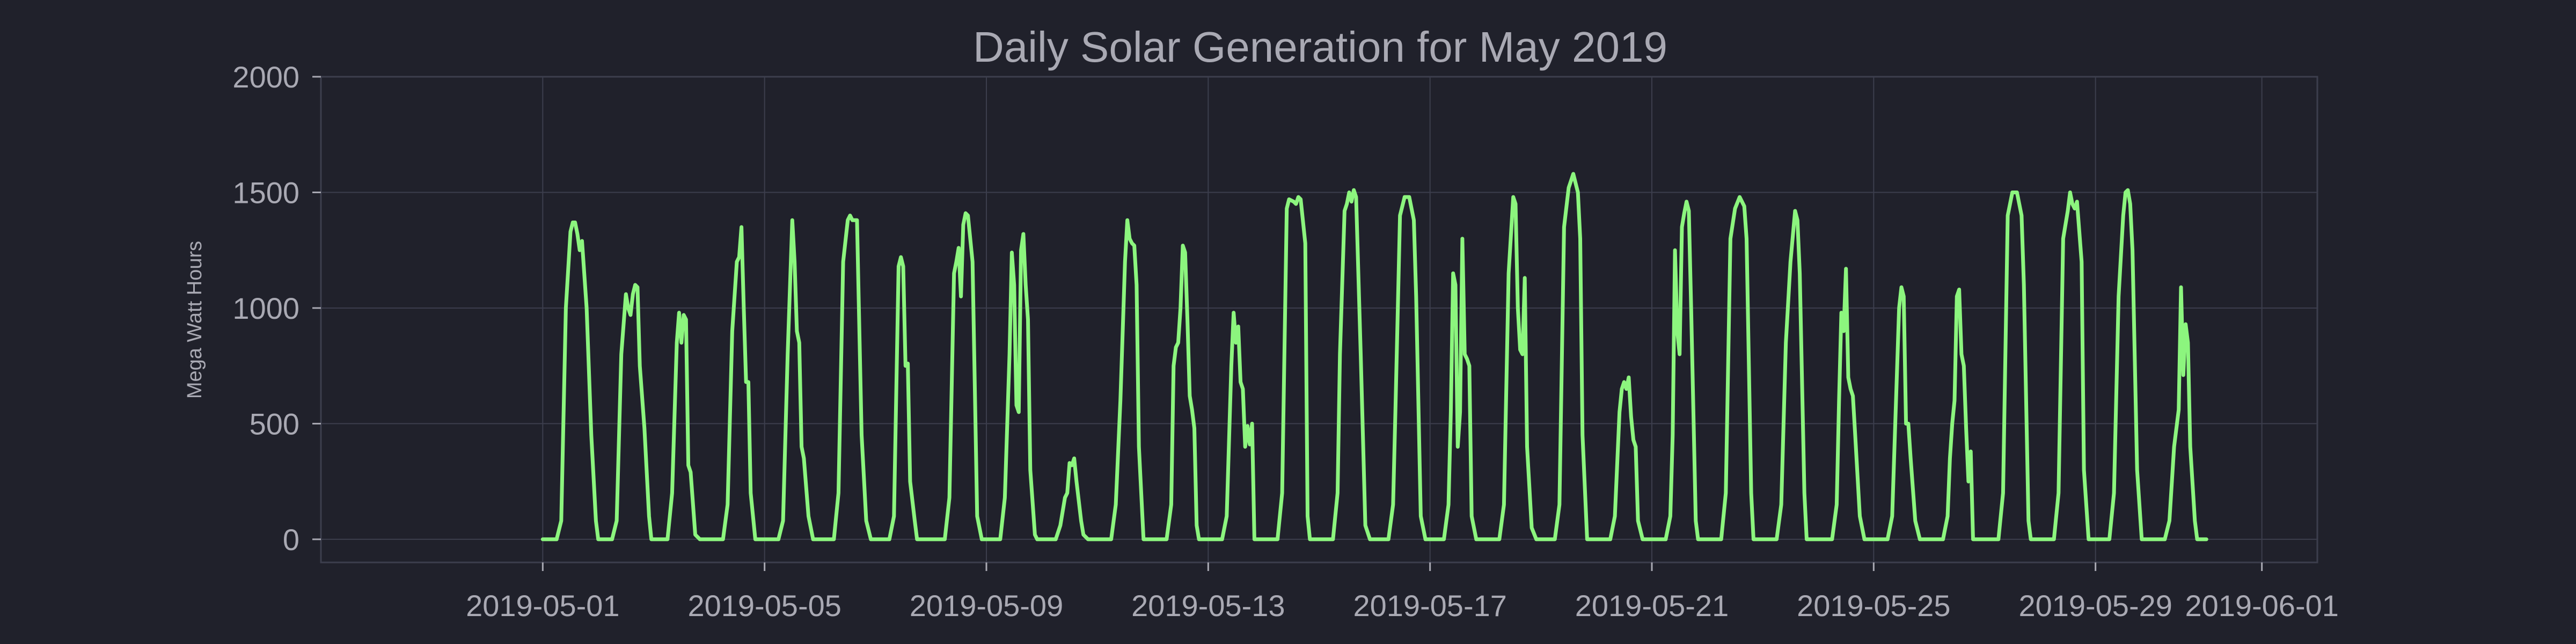  Describe the element at coordinates (1208, 606) in the screenshot. I see `x-tick-label: 2019-05-13` at that location.